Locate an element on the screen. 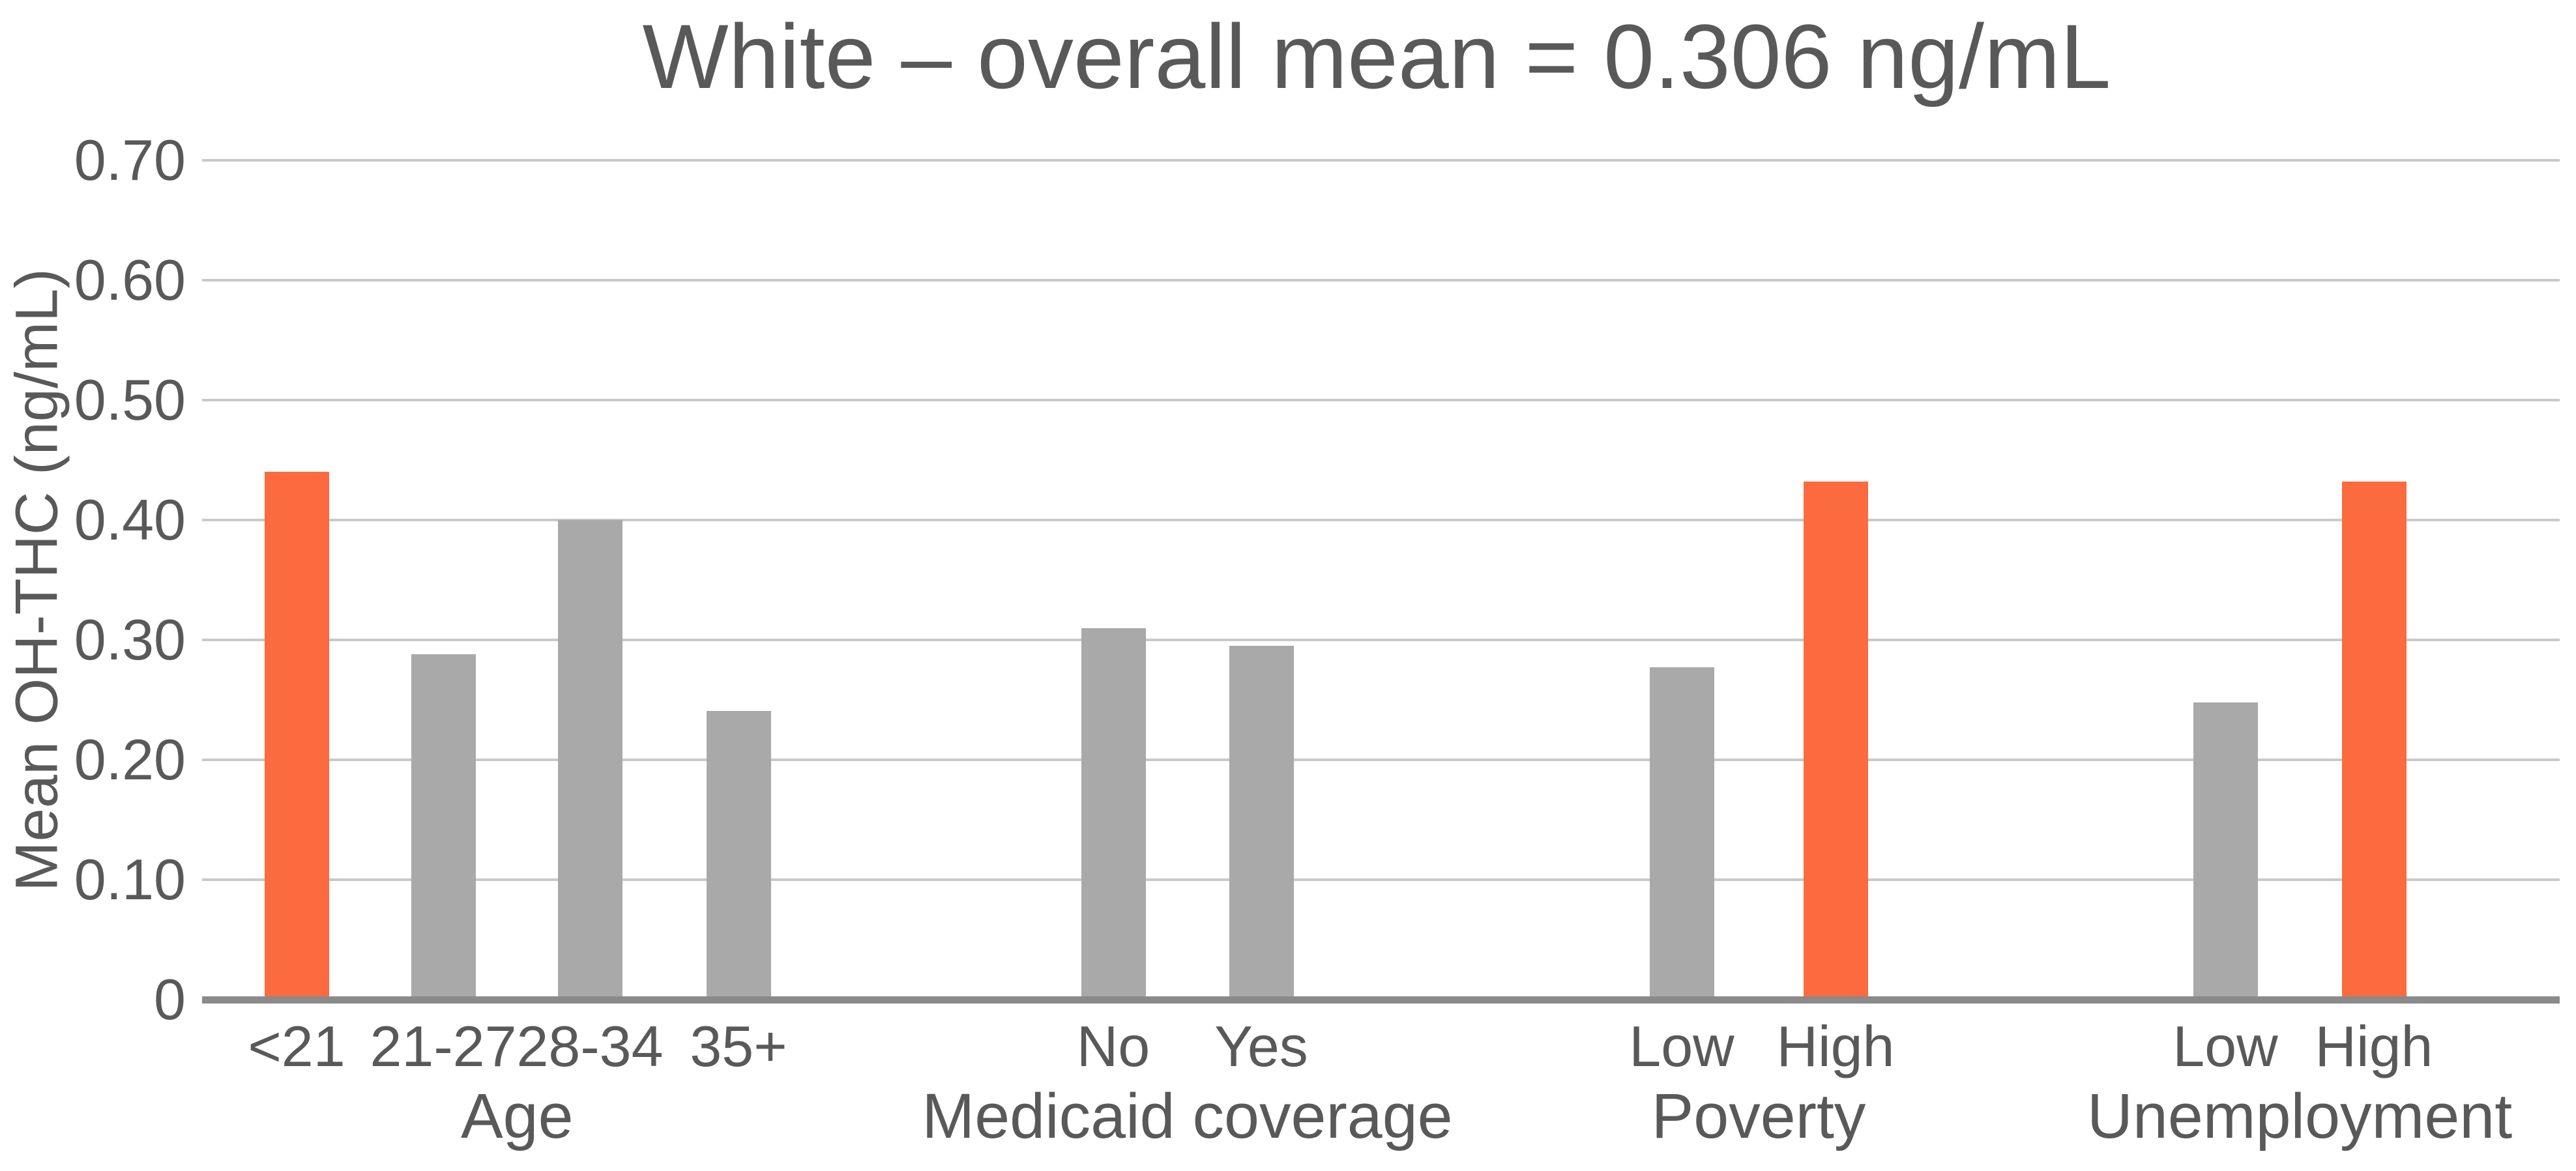 Image resolution: width=2576 pixels, height=1171 pixels. x-tick-label-poverty-low: Low is located at coordinates (1681, 1046).